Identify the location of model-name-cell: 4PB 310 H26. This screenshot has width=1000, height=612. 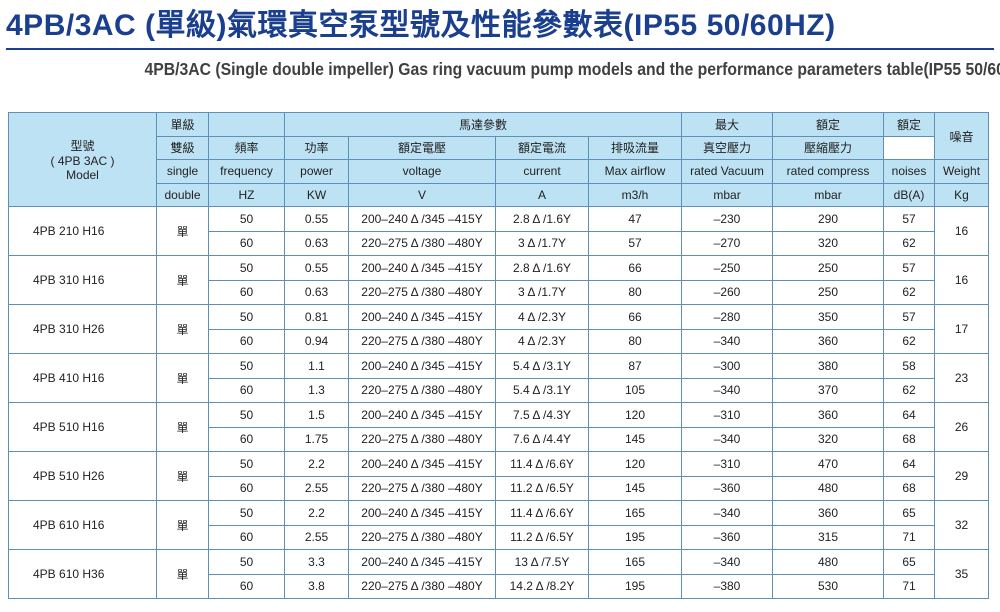
(82, 329).